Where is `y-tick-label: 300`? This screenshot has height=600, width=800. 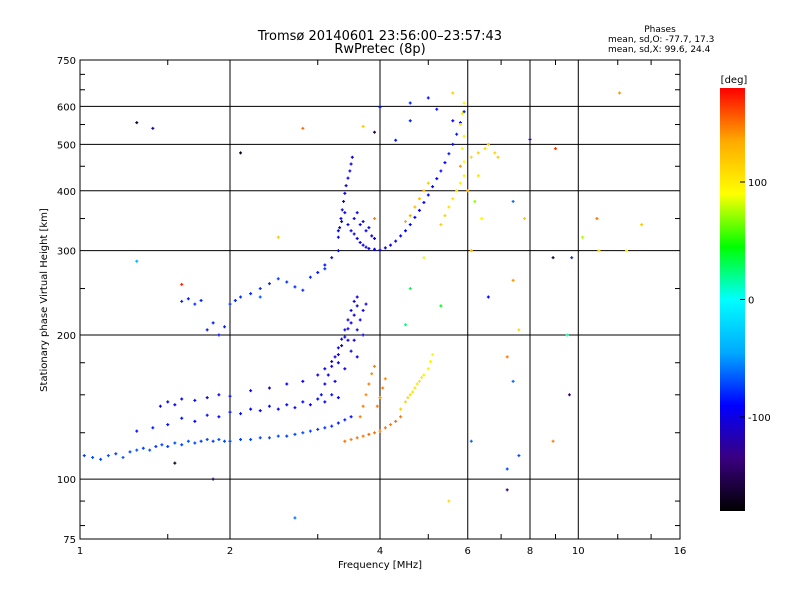 y-tick-label: 300 is located at coordinates (66, 252).